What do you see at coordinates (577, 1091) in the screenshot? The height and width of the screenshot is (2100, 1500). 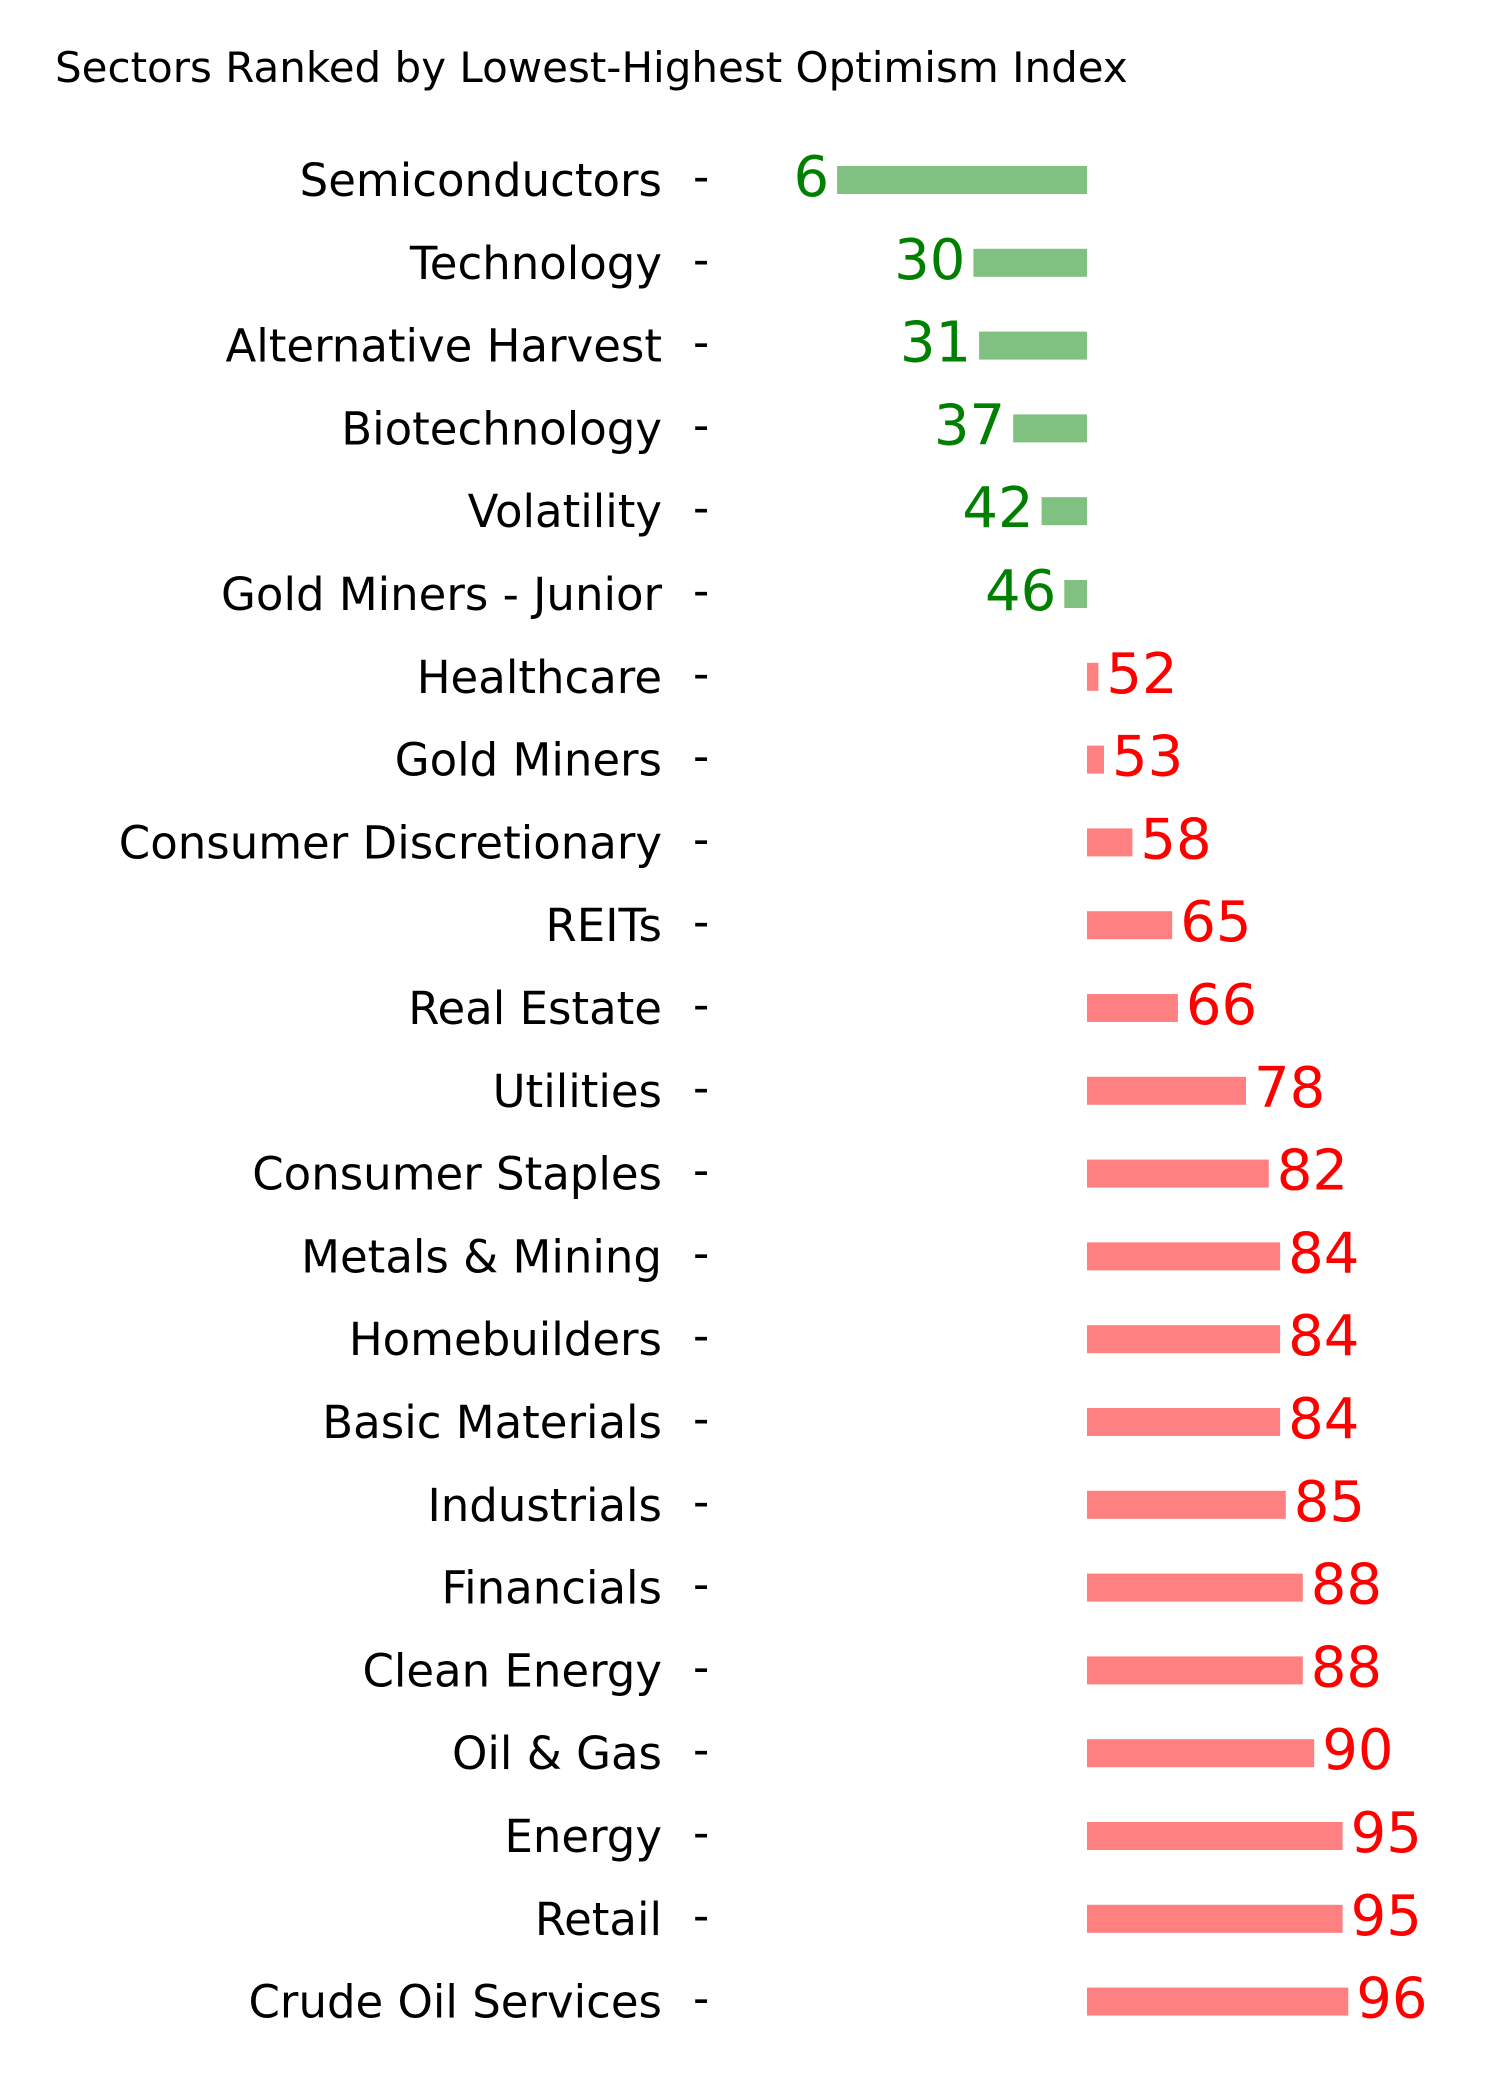 I see `category-label: Utilities` at bounding box center [577, 1091].